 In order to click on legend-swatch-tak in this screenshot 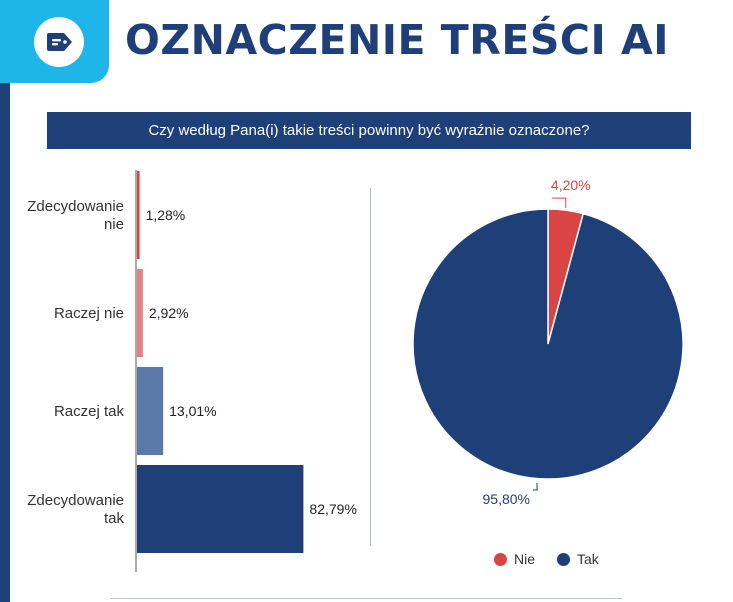, I will do `click(564, 559)`.